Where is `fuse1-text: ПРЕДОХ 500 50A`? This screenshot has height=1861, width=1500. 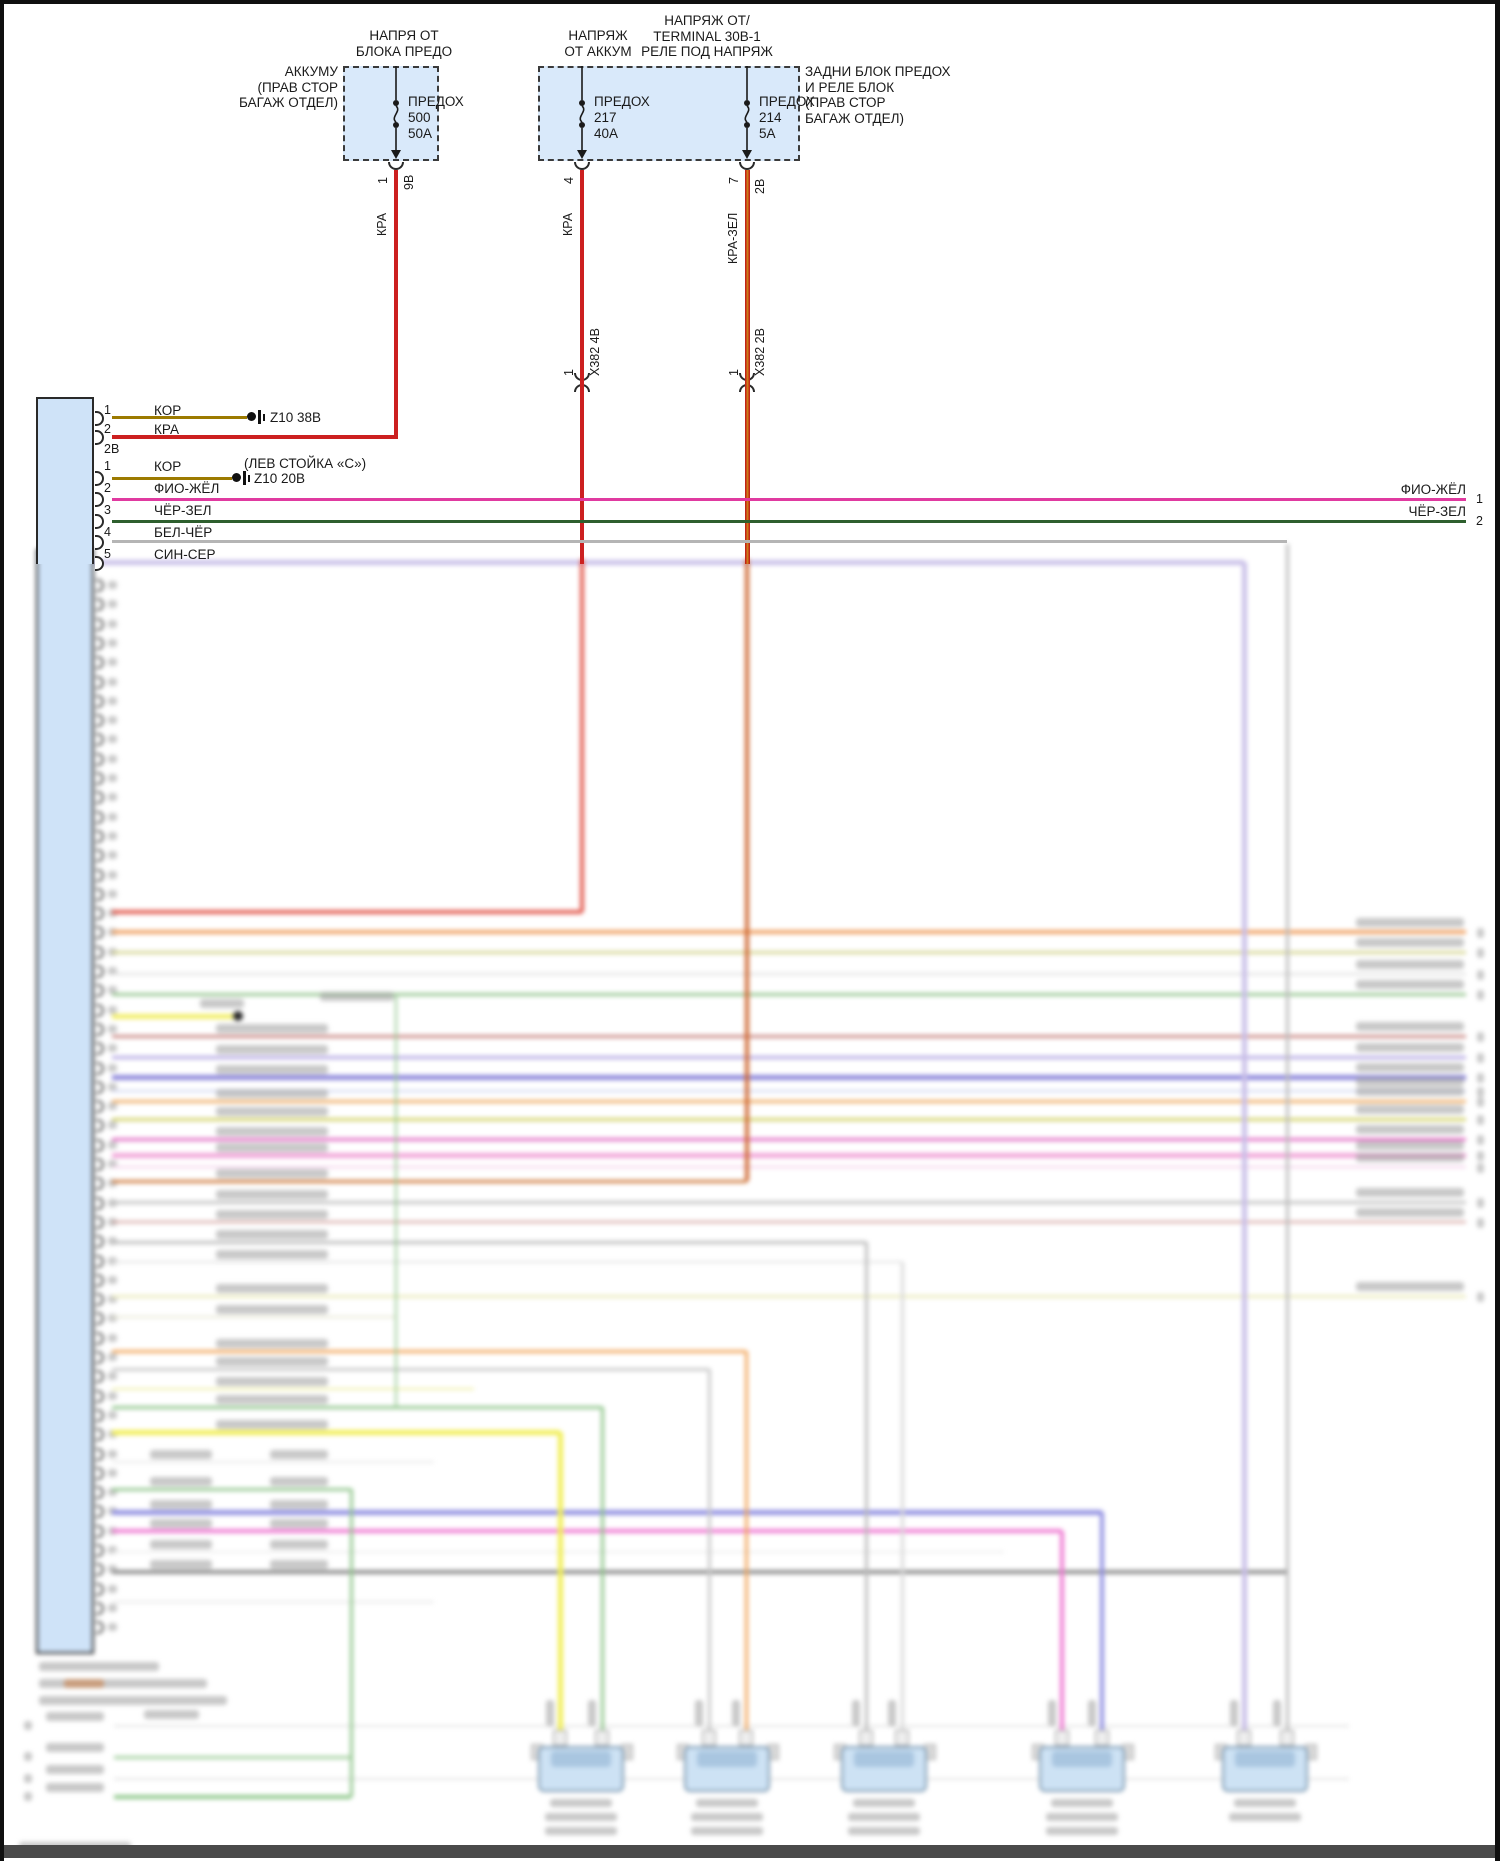
fuse1-text: ПРЕДОХ 500 50A is located at coordinates (436, 117).